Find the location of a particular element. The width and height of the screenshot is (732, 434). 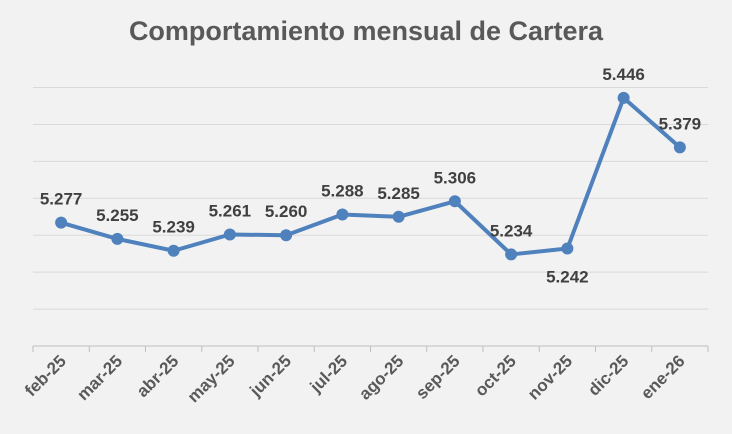

x-tick-label: mar-25 is located at coordinates (99, 377).